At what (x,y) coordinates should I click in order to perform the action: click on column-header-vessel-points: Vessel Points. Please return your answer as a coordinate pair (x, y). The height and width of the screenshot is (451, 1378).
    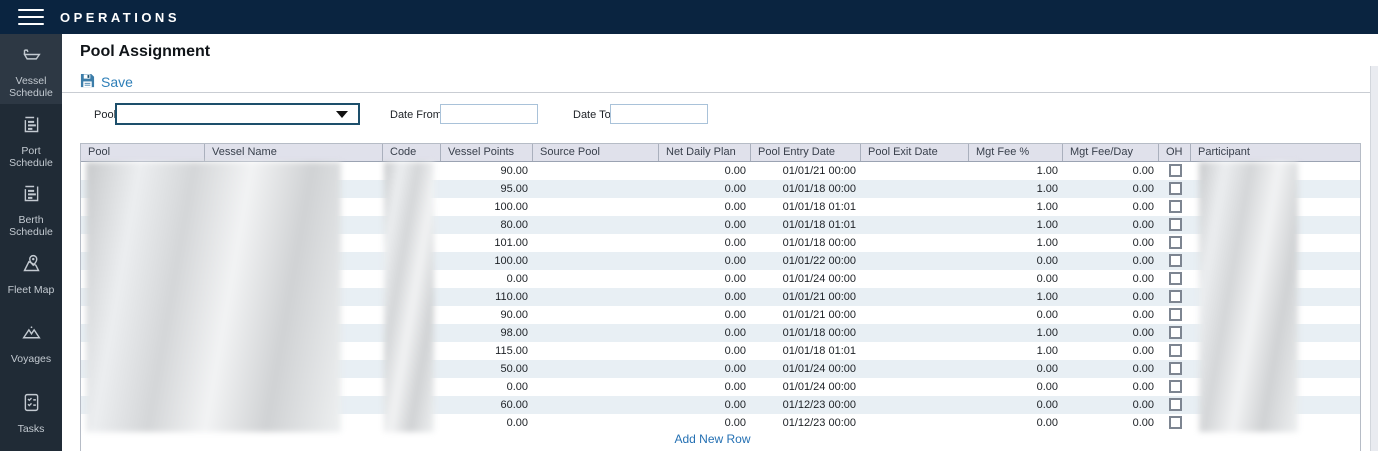
    Looking at the image, I should click on (487, 152).